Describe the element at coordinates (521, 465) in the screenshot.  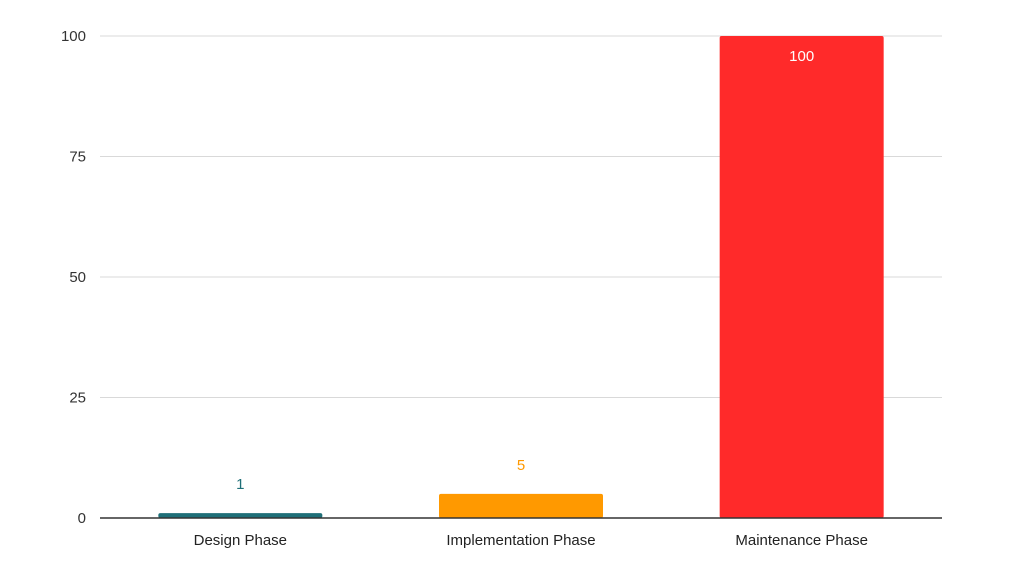
I see `bar-data-label: 5` at that location.